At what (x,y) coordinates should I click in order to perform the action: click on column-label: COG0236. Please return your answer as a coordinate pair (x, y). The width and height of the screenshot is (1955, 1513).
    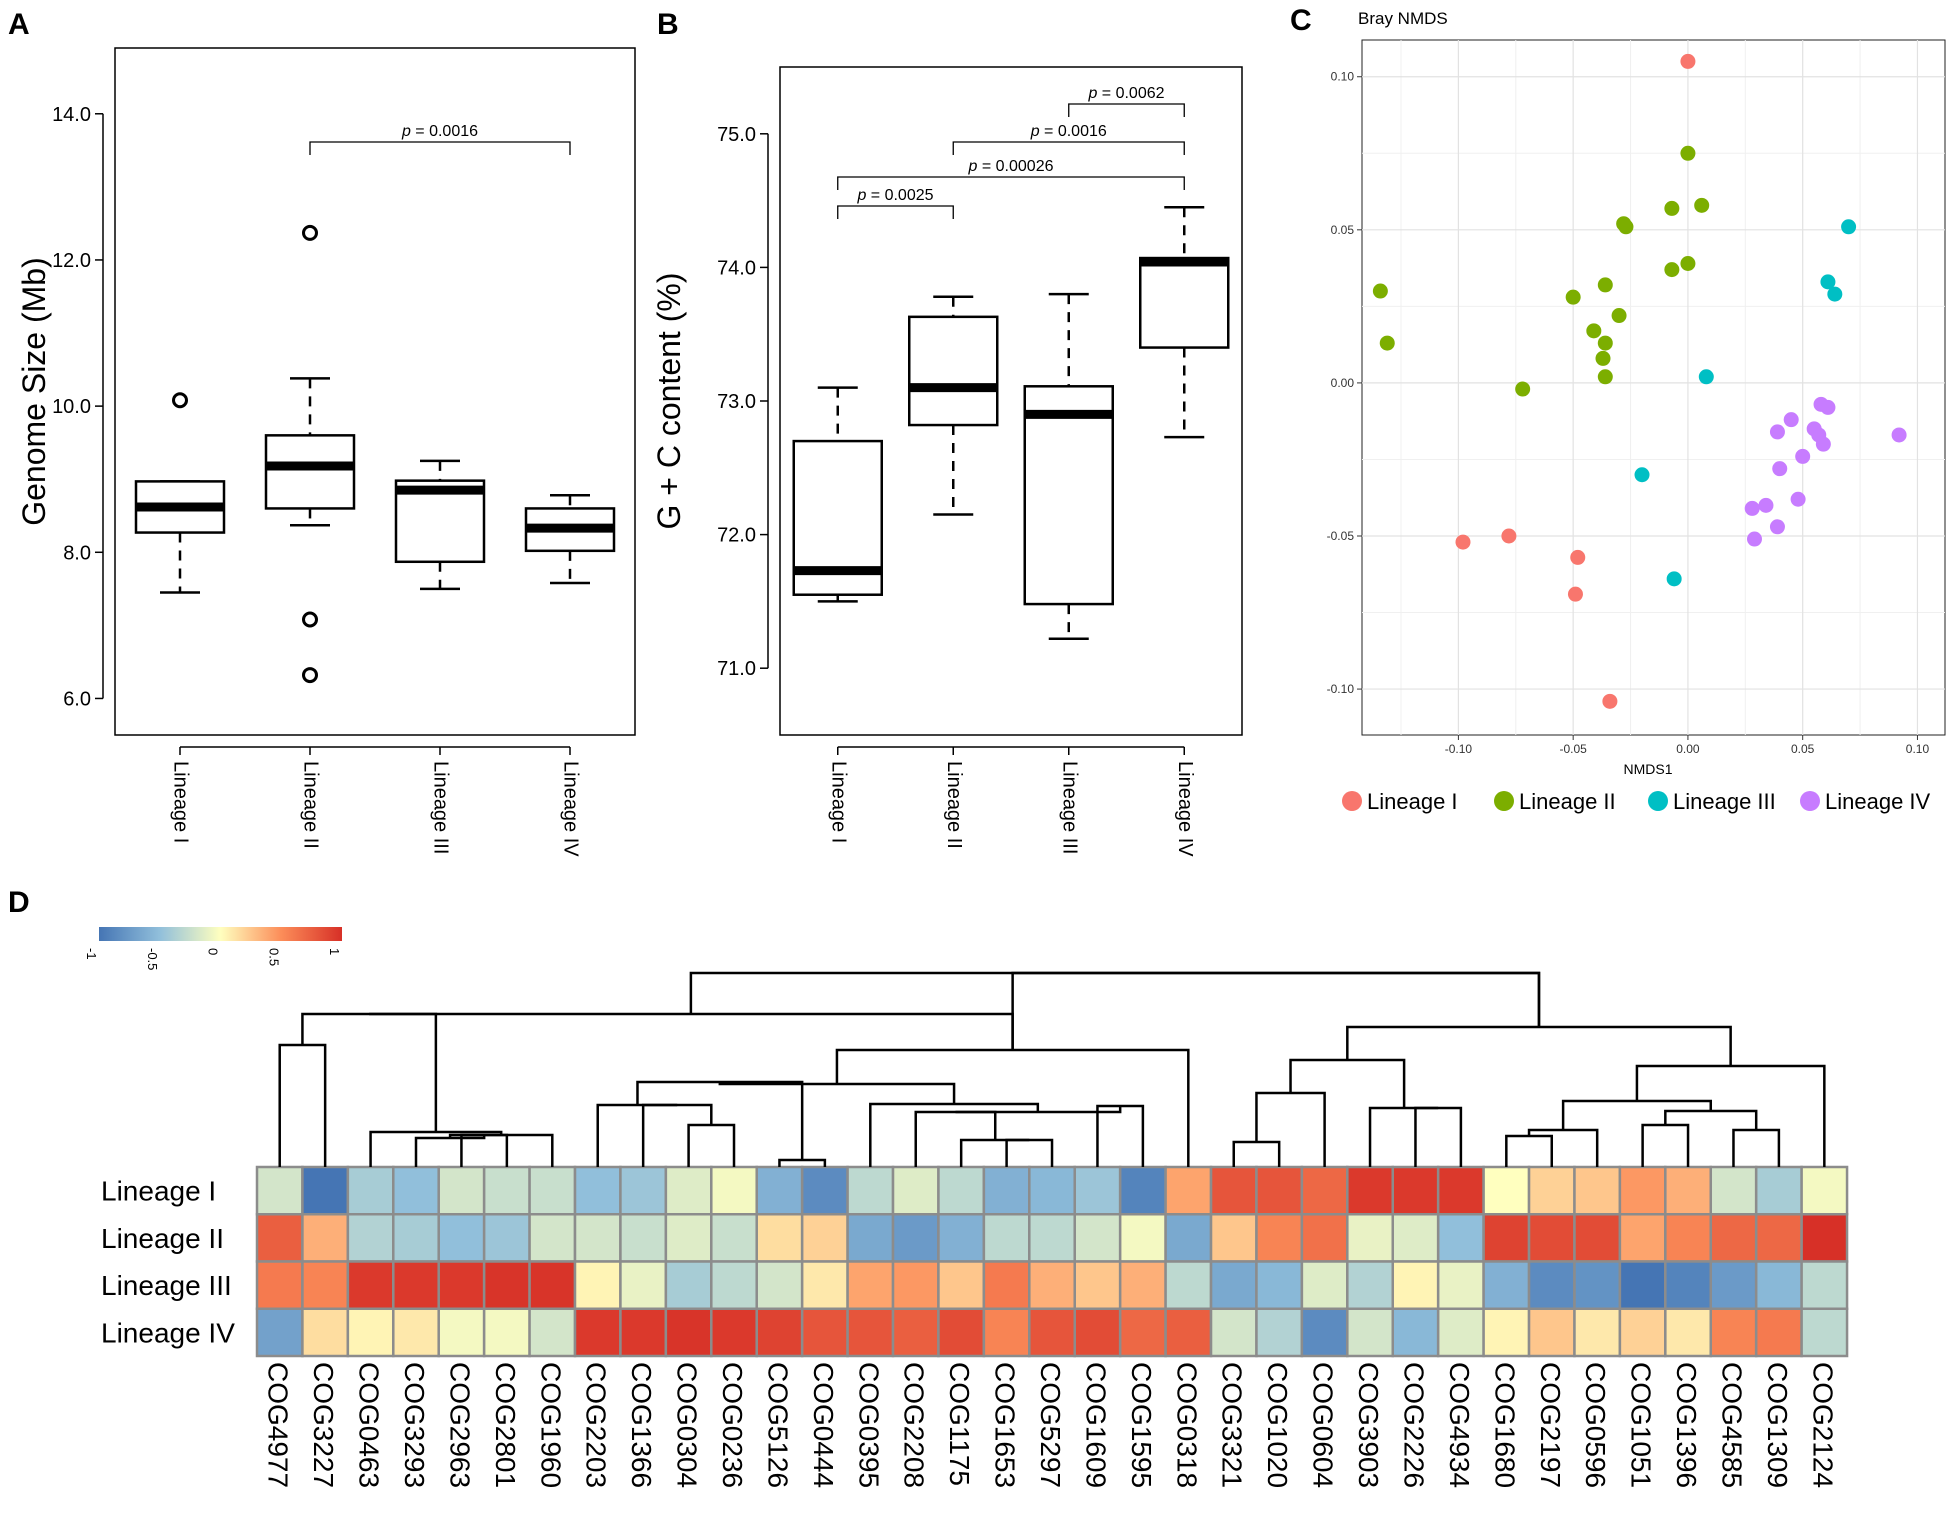
    Looking at the image, I should click on (732, 1425).